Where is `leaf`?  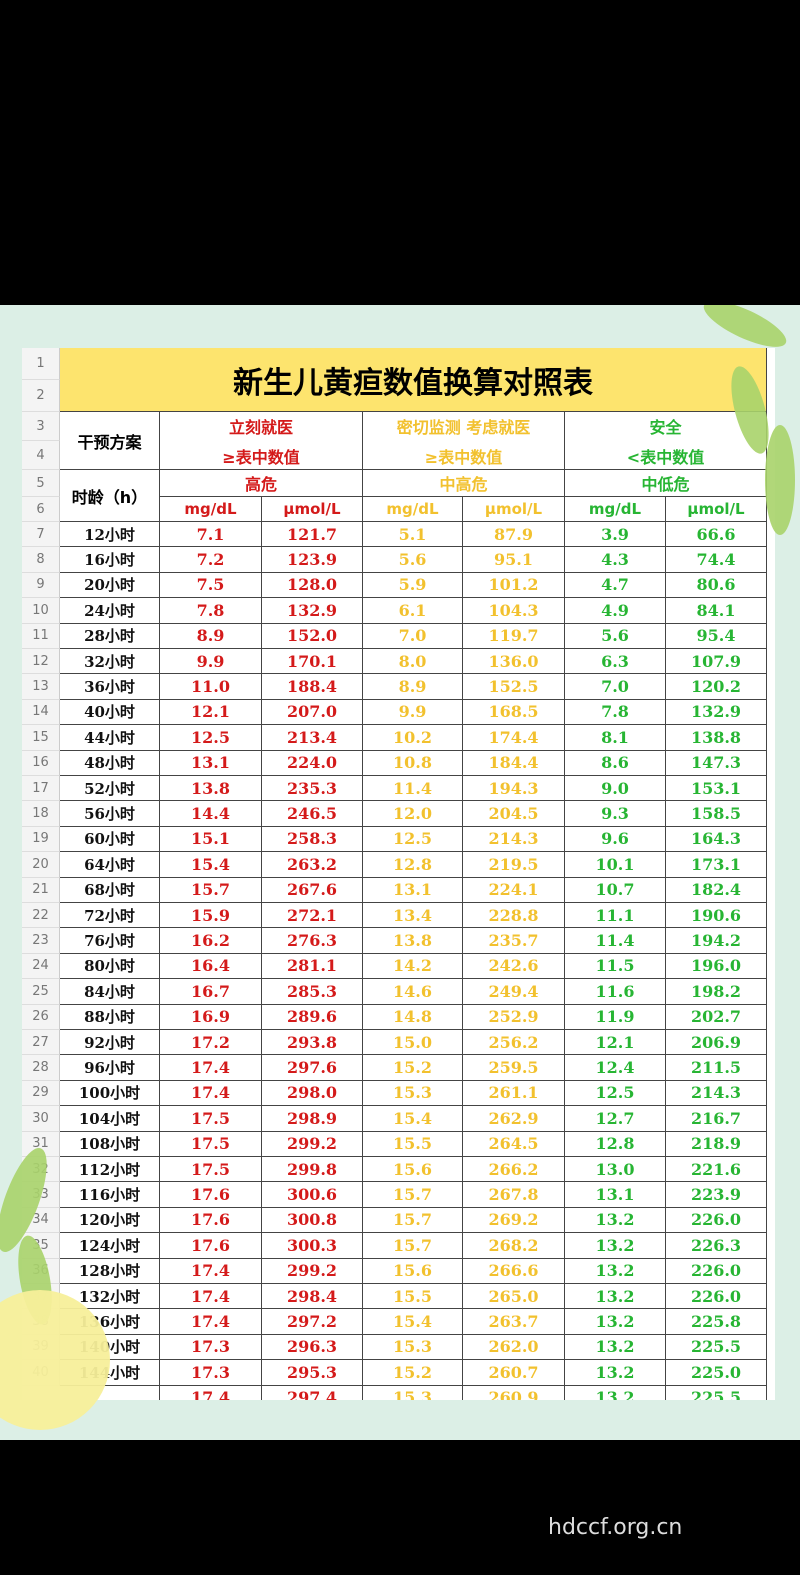
leaf is located at coordinates (780, 480).